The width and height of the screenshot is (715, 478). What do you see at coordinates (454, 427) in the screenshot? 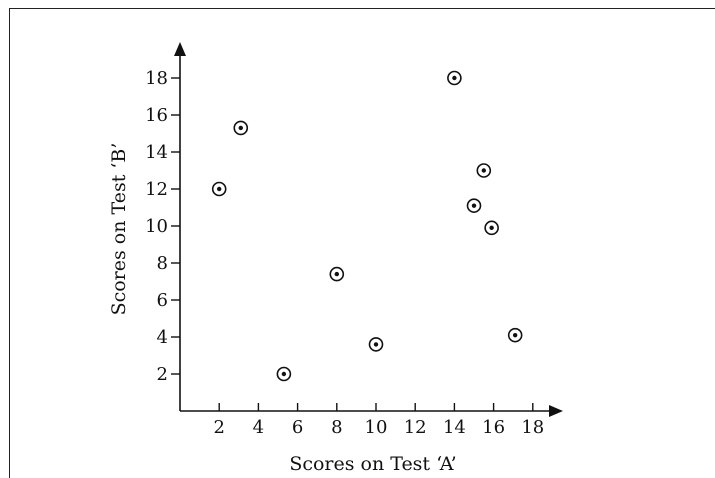
I see `x-tick-label: 14` at bounding box center [454, 427].